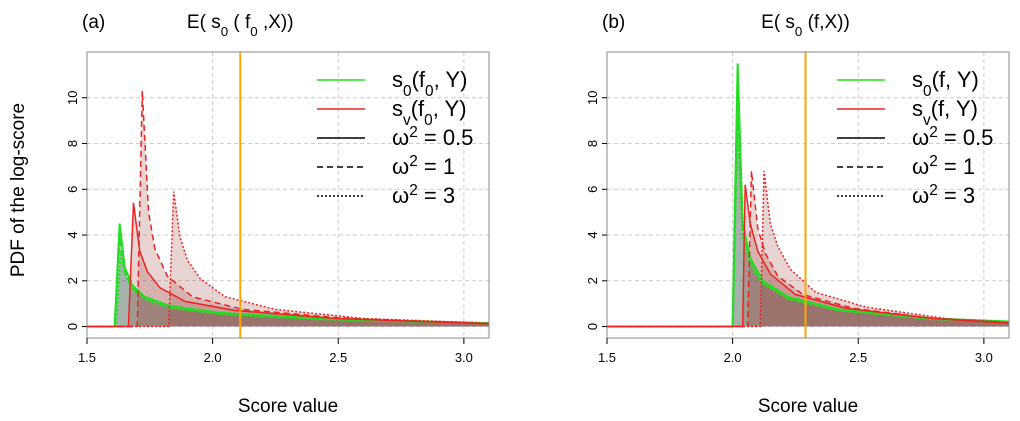  What do you see at coordinates (18, 190) in the screenshot?
I see `y-axis-label: PDF of the log-score` at bounding box center [18, 190].